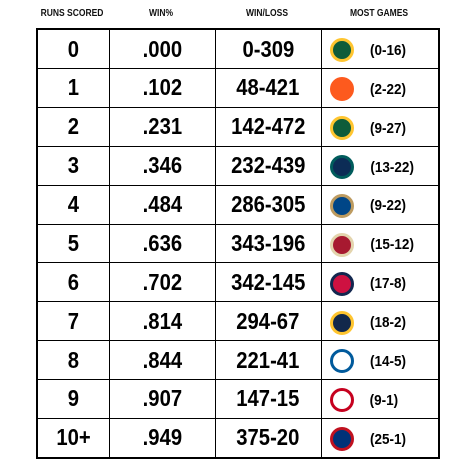  I want to click on win-loss: 48-421, so click(268, 87).